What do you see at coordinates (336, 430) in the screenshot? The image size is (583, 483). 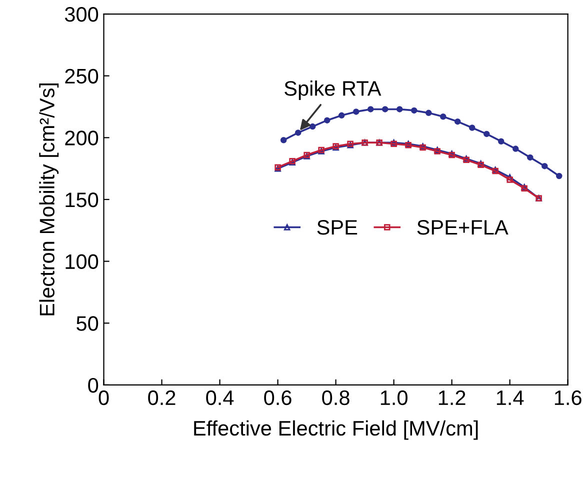 I see `x-axis-title: Effective Electric Field [MV/cm]` at bounding box center [336, 430].